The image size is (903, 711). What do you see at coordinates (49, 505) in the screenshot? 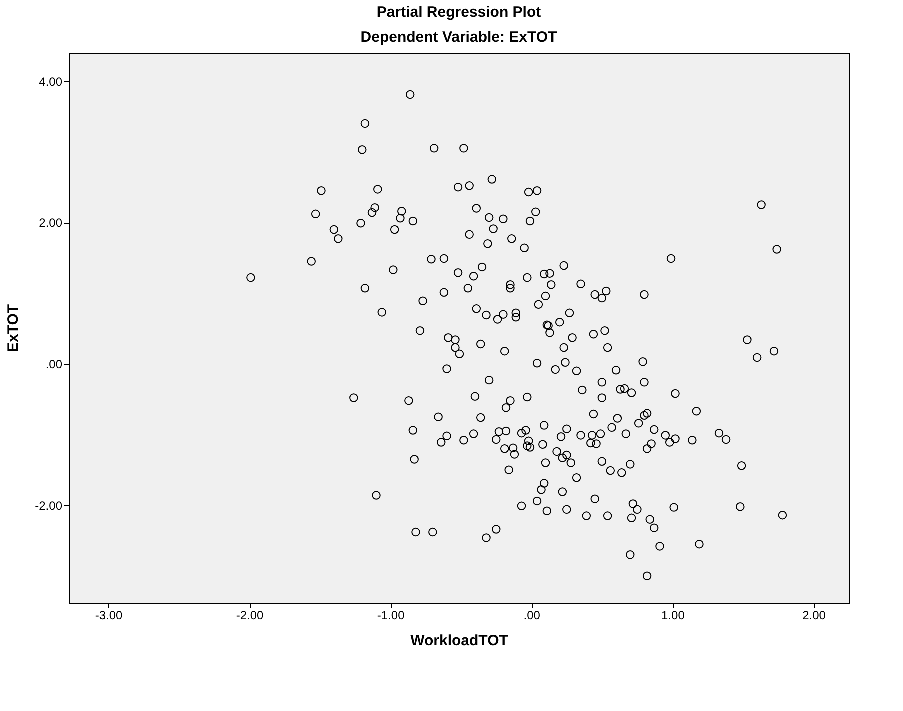
I see `y-tick-label: -2.00` at bounding box center [49, 505].